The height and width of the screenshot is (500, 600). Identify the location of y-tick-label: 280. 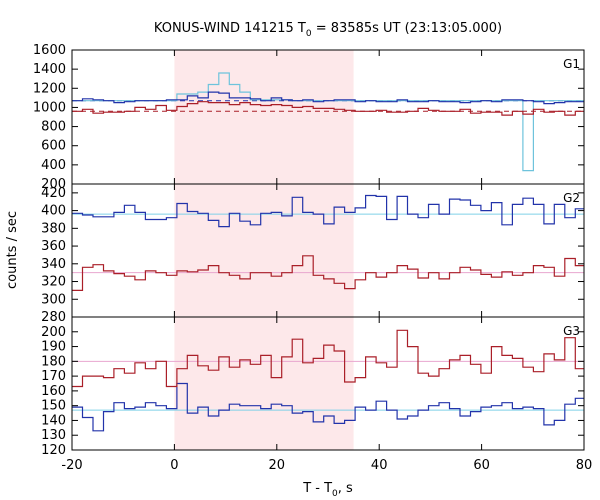
(53, 317).